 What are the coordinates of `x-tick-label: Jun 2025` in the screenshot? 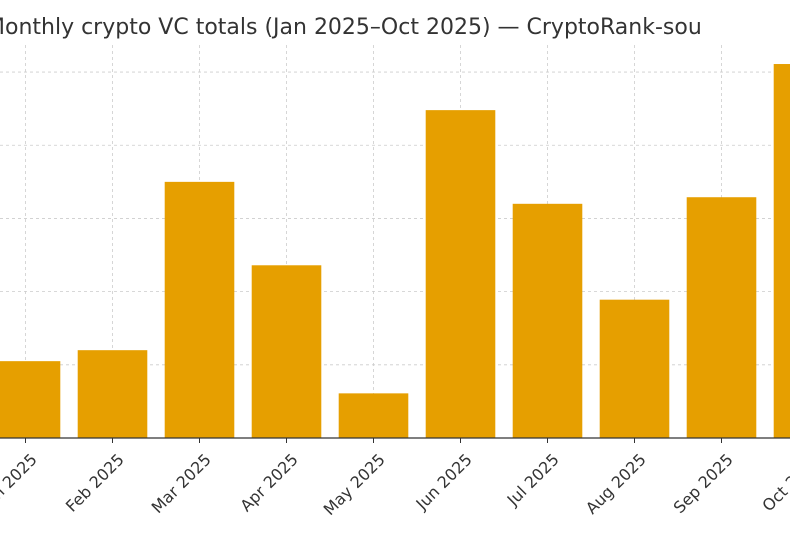 It's located at (444, 482).